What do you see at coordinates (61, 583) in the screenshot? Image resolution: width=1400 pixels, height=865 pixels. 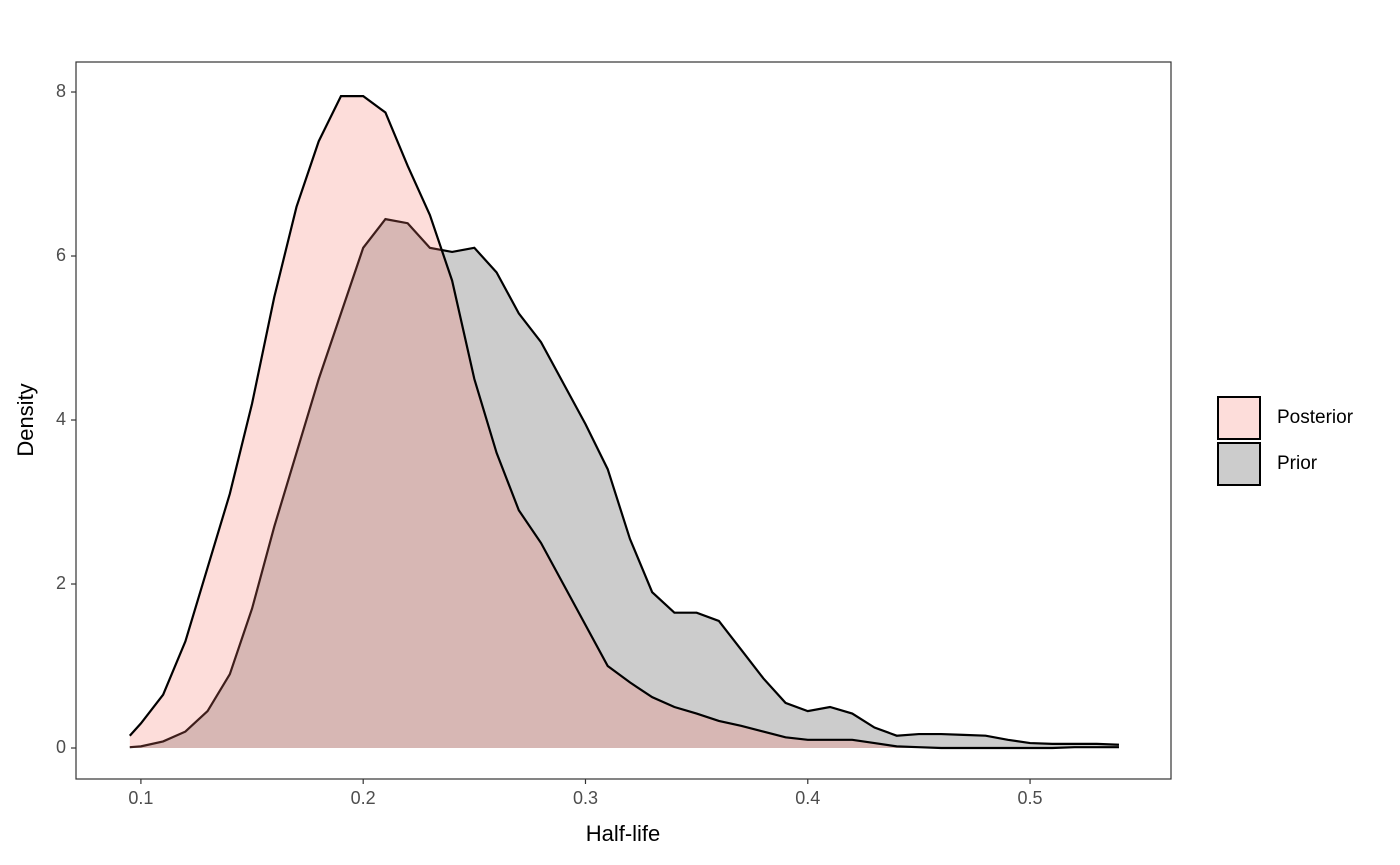 I see `y-tick-label: 2` at bounding box center [61, 583].